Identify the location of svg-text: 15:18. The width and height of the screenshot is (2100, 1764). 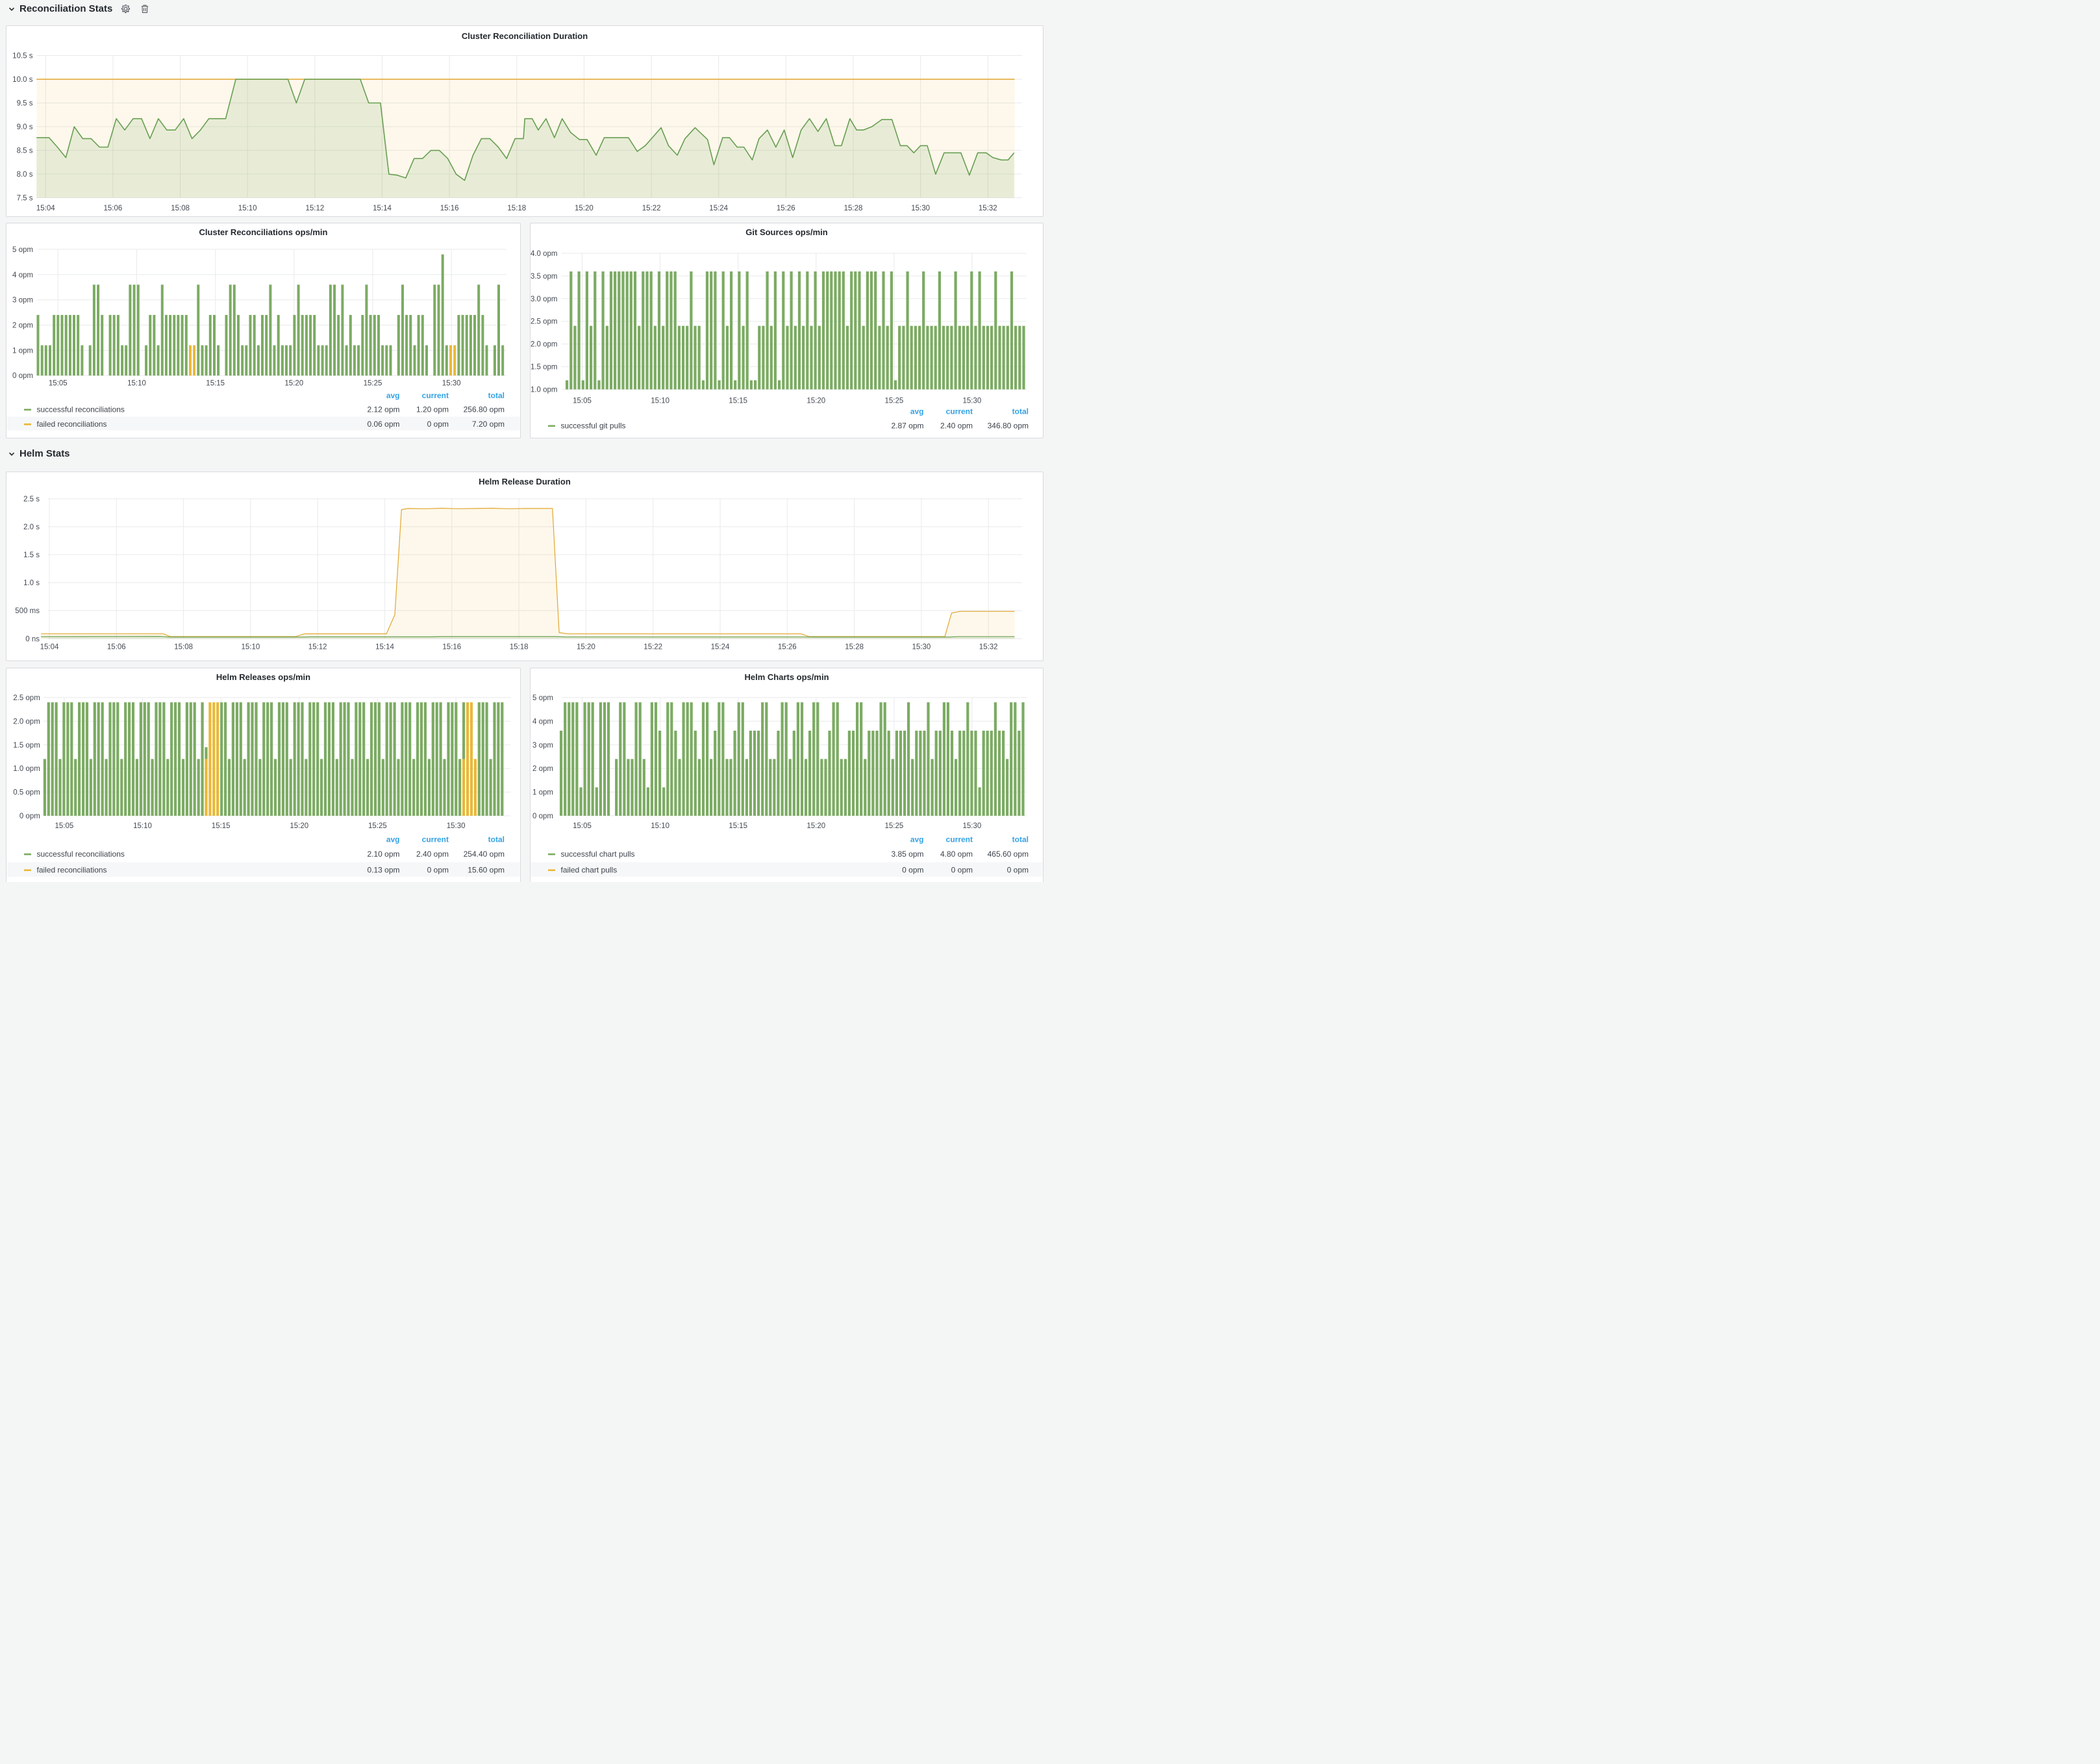
(519, 647).